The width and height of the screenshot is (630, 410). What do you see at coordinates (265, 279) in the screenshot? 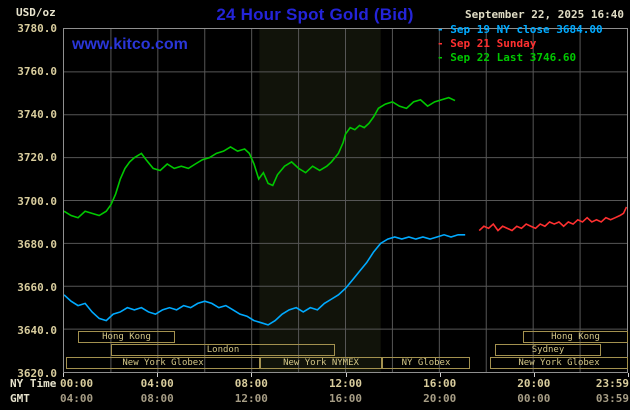
I see `series-sep19` at bounding box center [265, 279].